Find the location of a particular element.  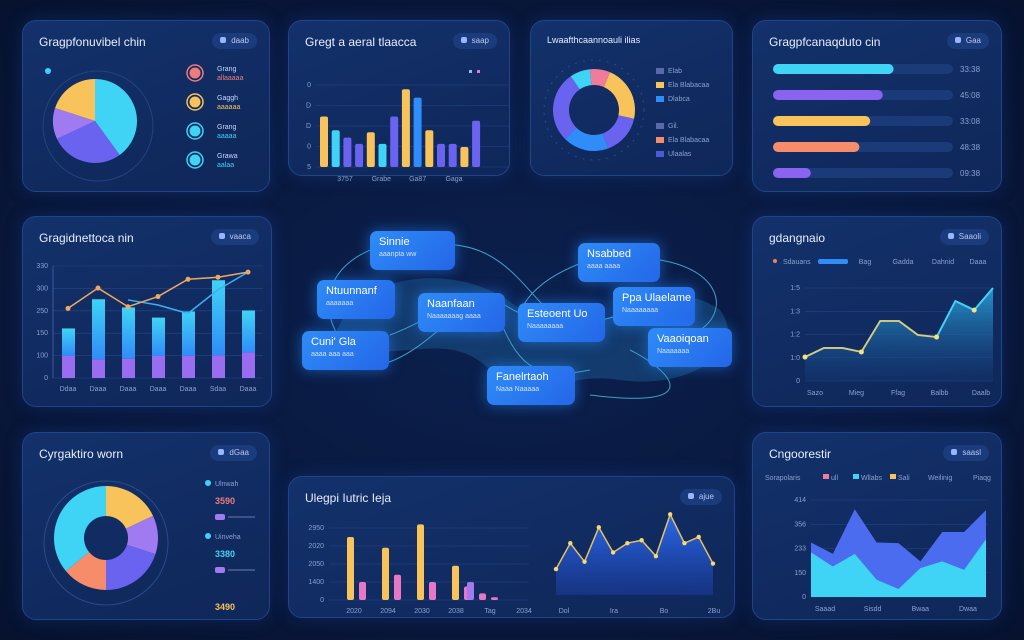

network-node: Ppa Ulaelame Naaaaaaaa is located at coordinates (654, 306).